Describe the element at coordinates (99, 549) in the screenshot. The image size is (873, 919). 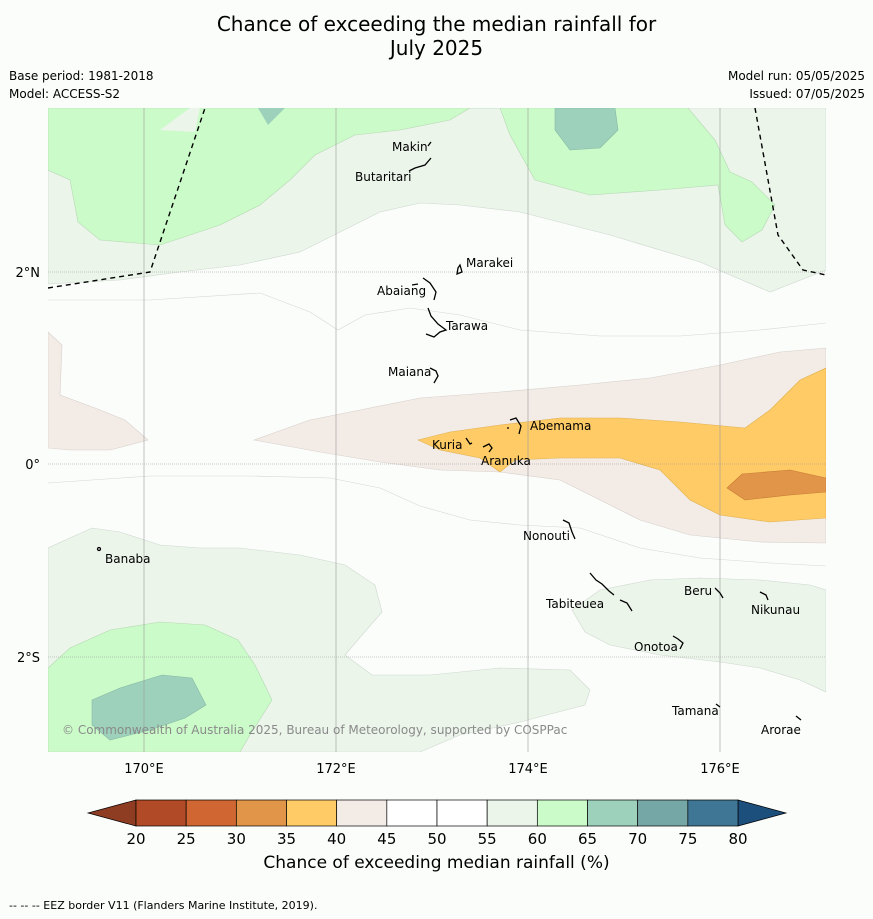
I see `island-banaba` at that location.